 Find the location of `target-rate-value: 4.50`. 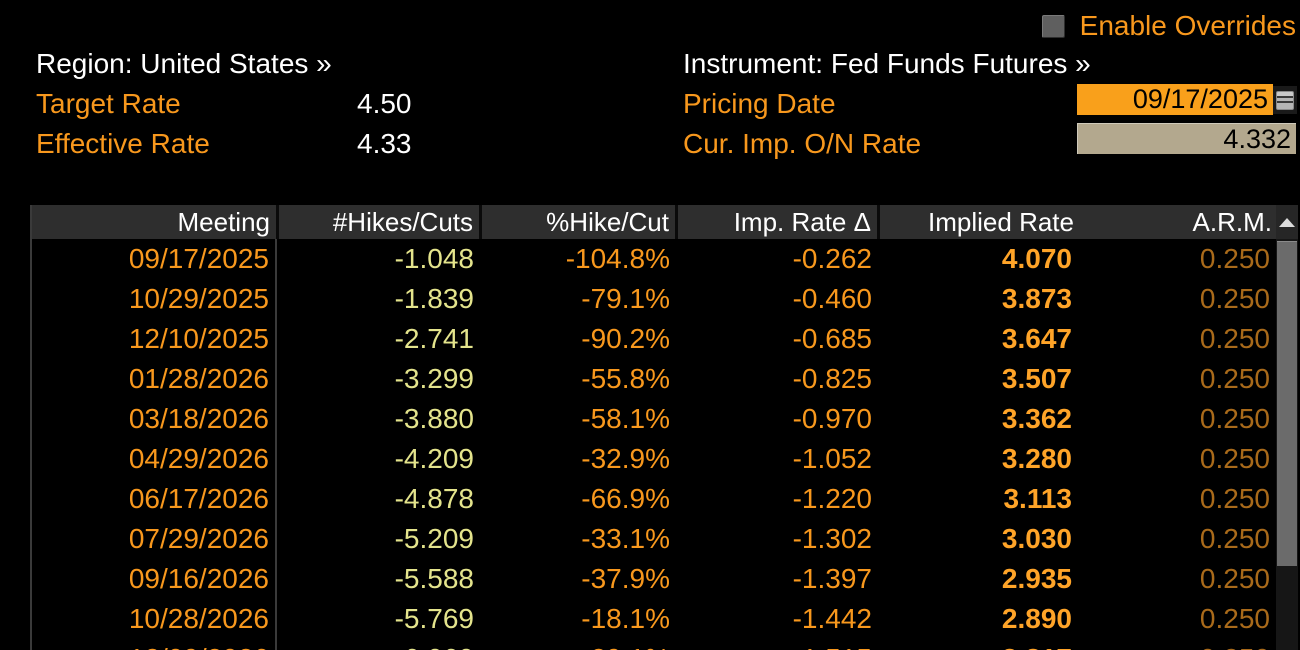

target-rate-value: 4.50 is located at coordinates (384, 103).